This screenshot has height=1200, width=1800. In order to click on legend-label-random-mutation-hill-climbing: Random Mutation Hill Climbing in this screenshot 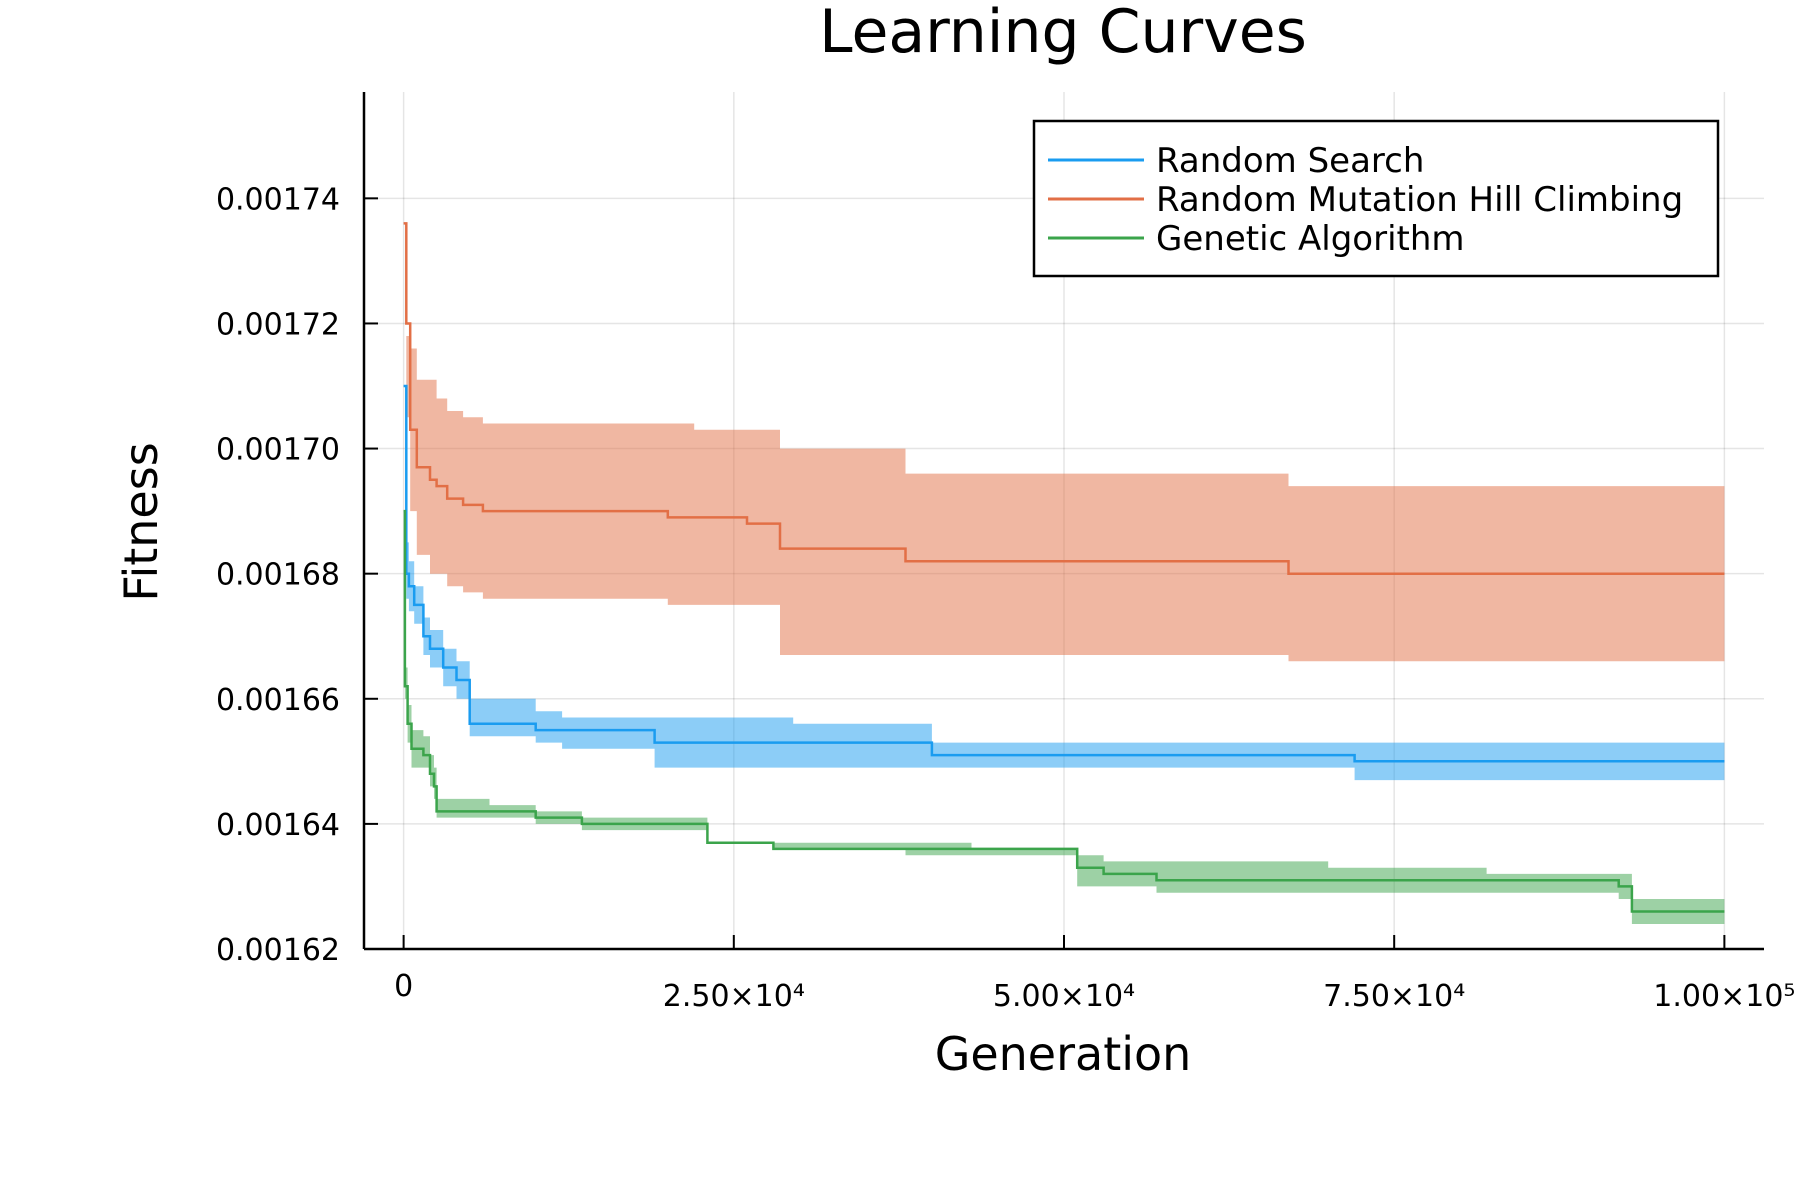, I will do `click(1419, 200)`.